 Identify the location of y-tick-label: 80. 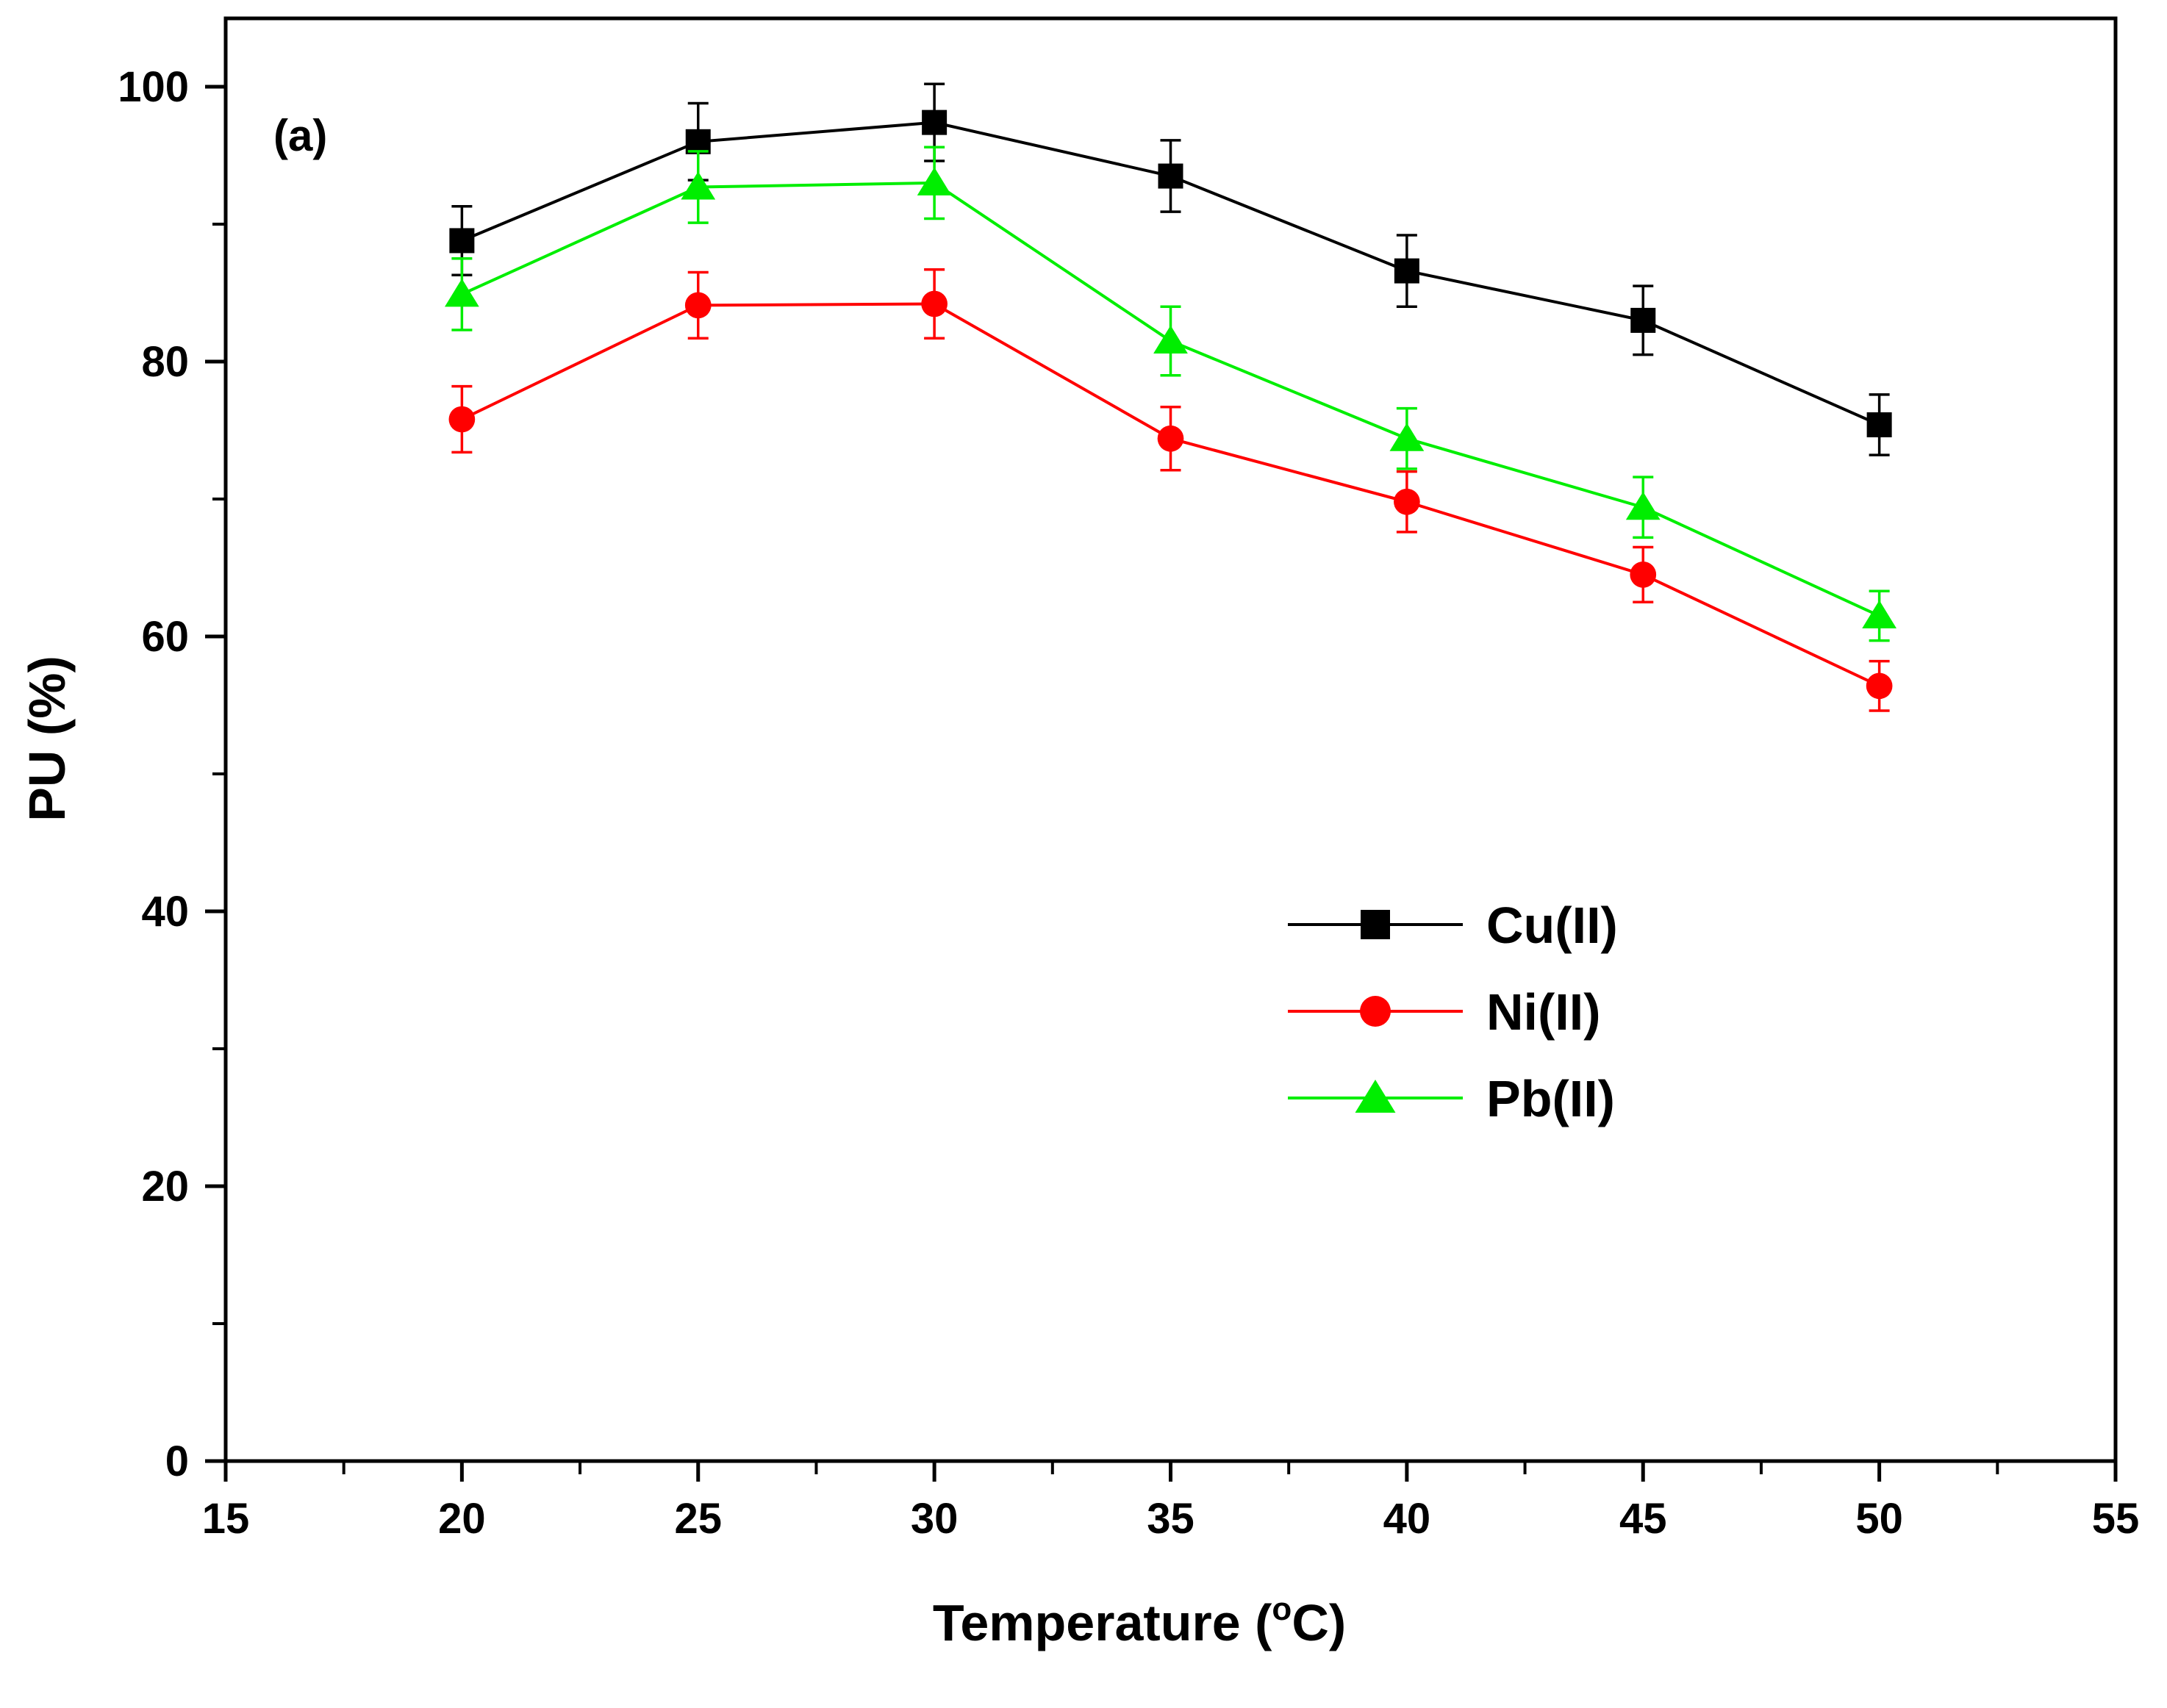
(165, 362).